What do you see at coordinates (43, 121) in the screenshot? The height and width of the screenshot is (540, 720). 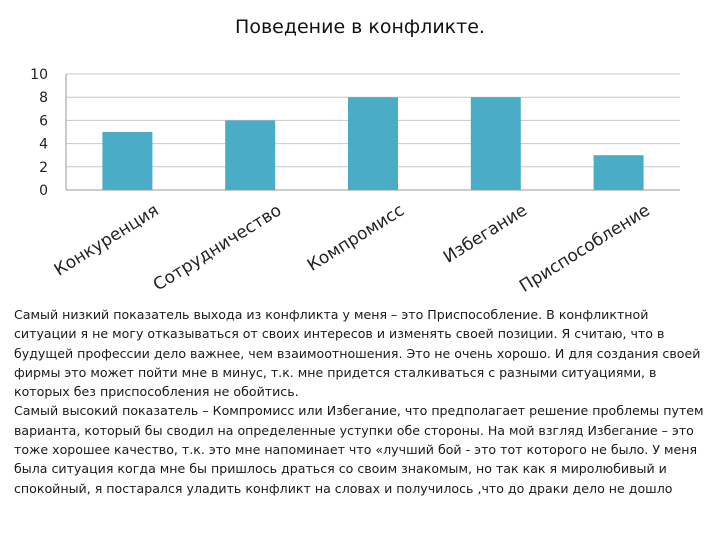 I see `y-tick-label: 6` at bounding box center [43, 121].